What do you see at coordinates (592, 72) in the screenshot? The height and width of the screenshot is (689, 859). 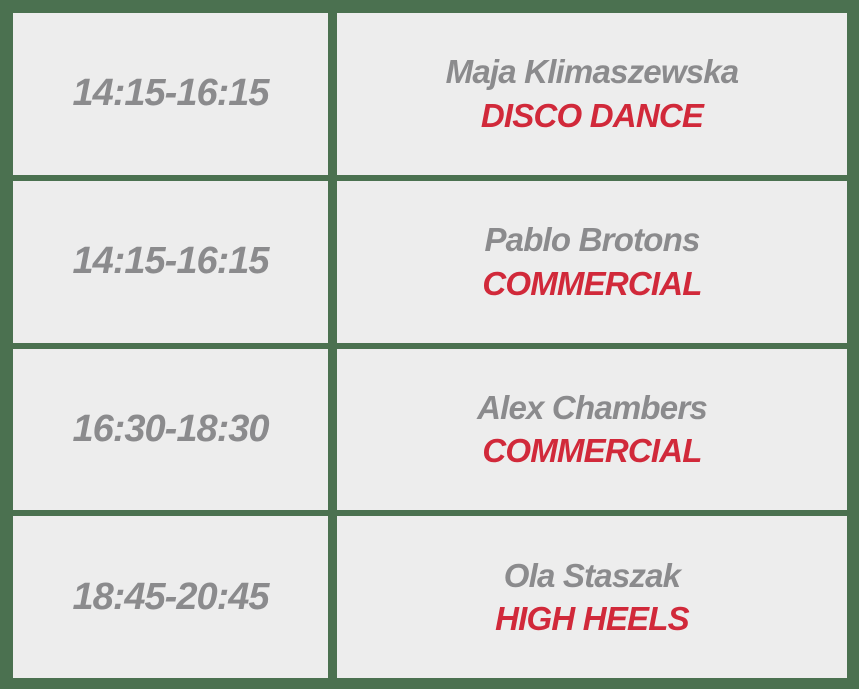 I see `instructor-name: Maja Klimaszewska` at bounding box center [592, 72].